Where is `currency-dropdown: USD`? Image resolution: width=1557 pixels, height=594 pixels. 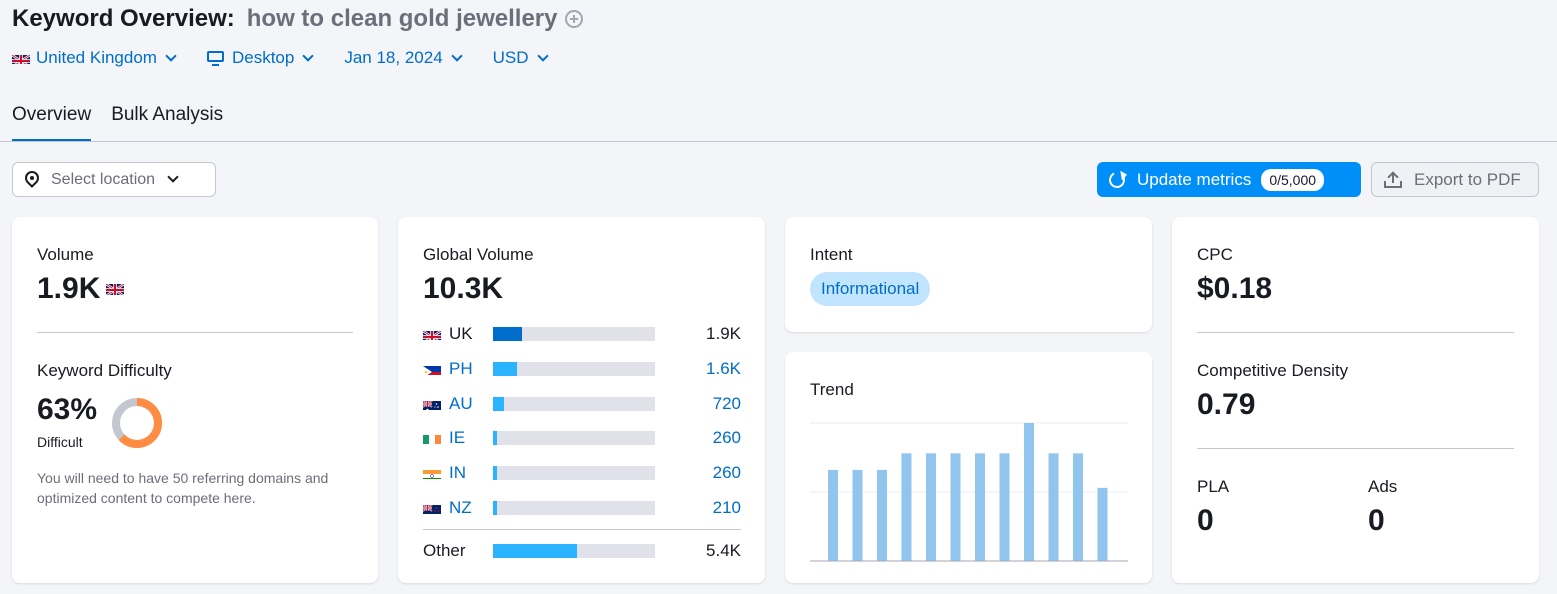
currency-dropdown: USD is located at coordinates (520, 58).